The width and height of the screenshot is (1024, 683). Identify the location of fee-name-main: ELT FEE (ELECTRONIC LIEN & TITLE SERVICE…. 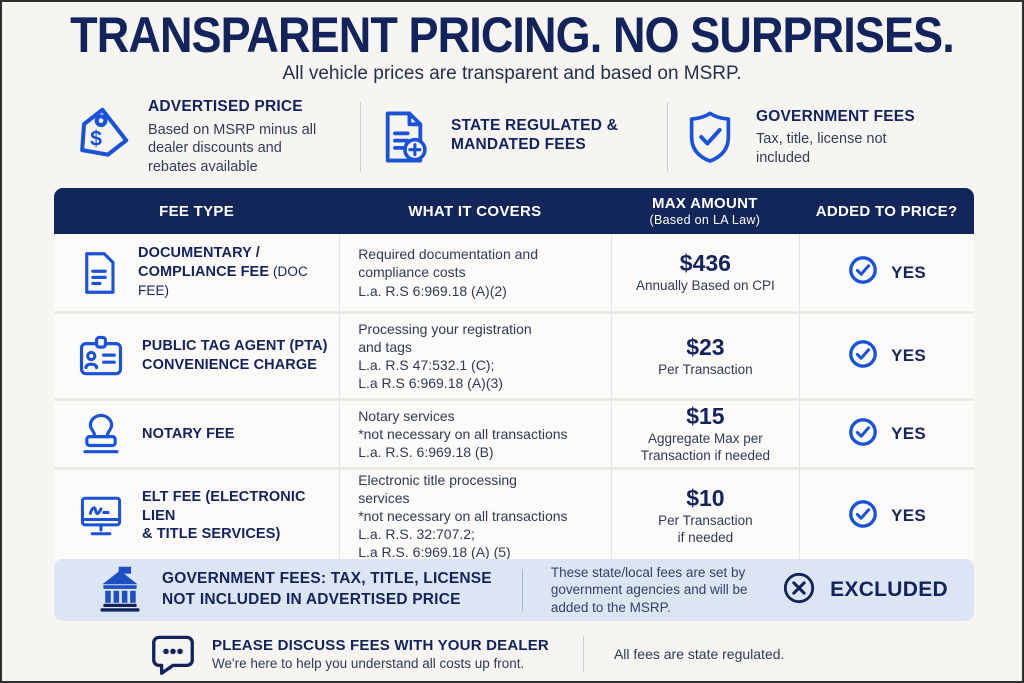
(224, 515).